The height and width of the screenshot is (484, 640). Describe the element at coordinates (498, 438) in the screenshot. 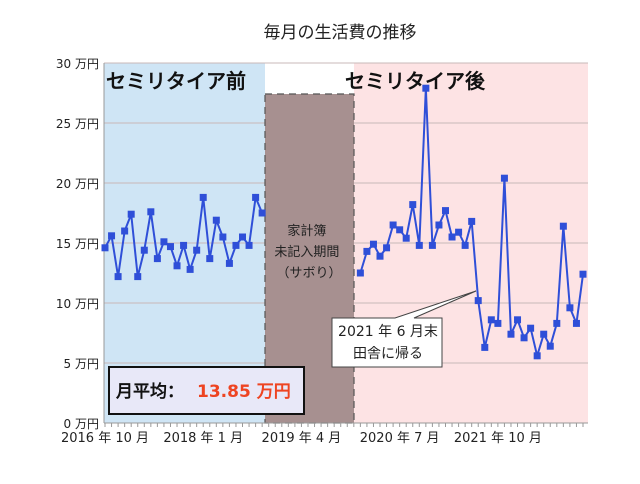

I see `x-tick-label: 2021 年 10 月` at that location.